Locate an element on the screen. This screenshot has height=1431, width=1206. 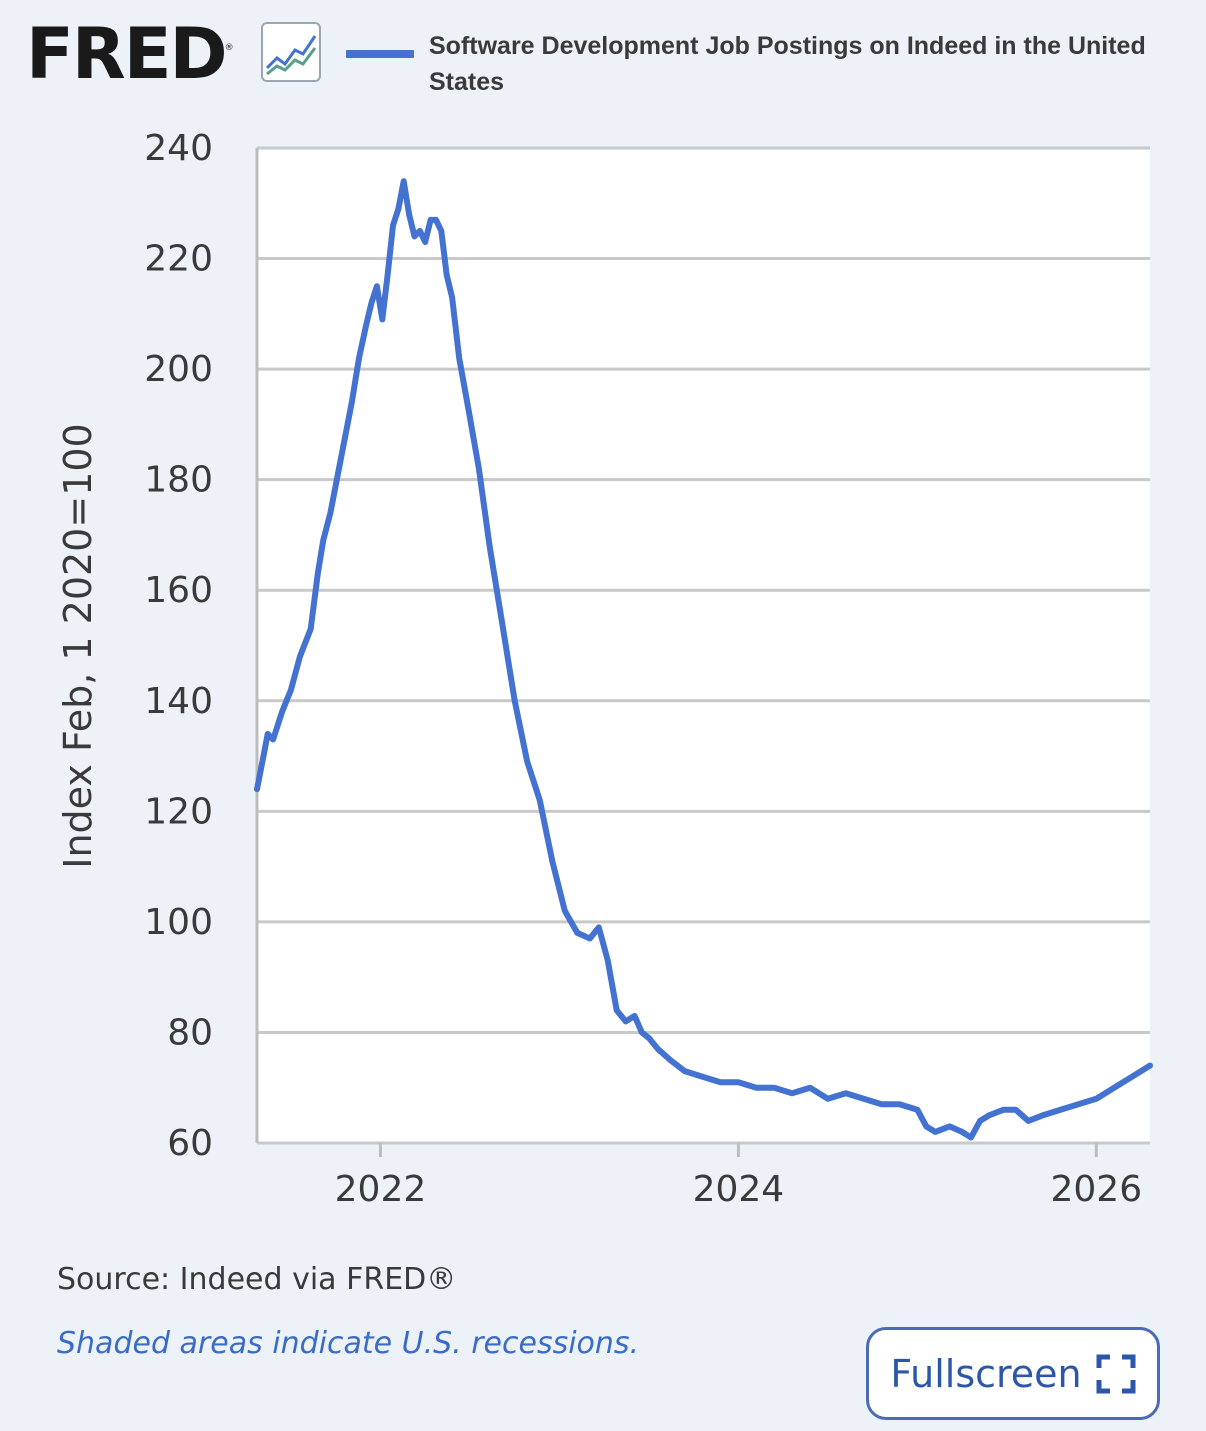
y-tick-label: 240 is located at coordinates (178, 148).